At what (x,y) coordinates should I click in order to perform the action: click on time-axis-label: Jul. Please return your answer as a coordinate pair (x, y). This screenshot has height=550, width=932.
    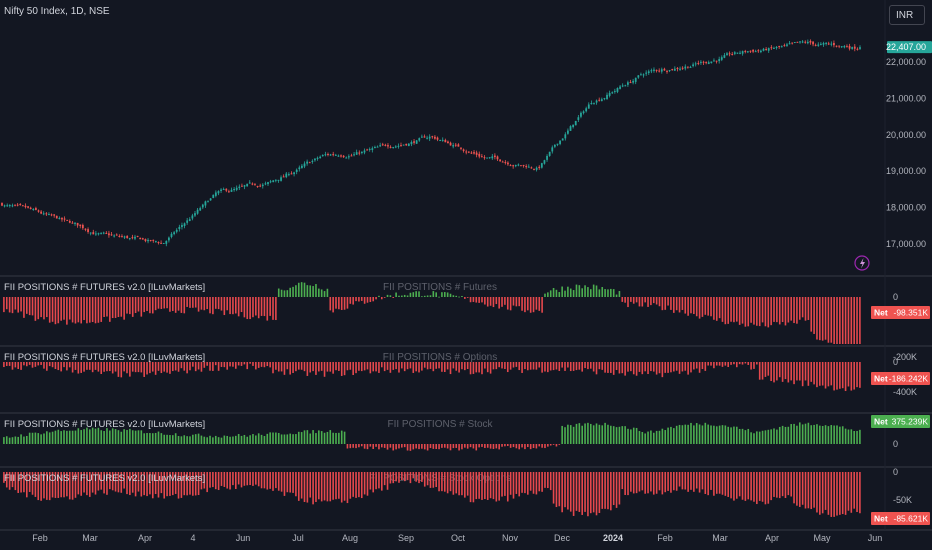
    Looking at the image, I should click on (298, 538).